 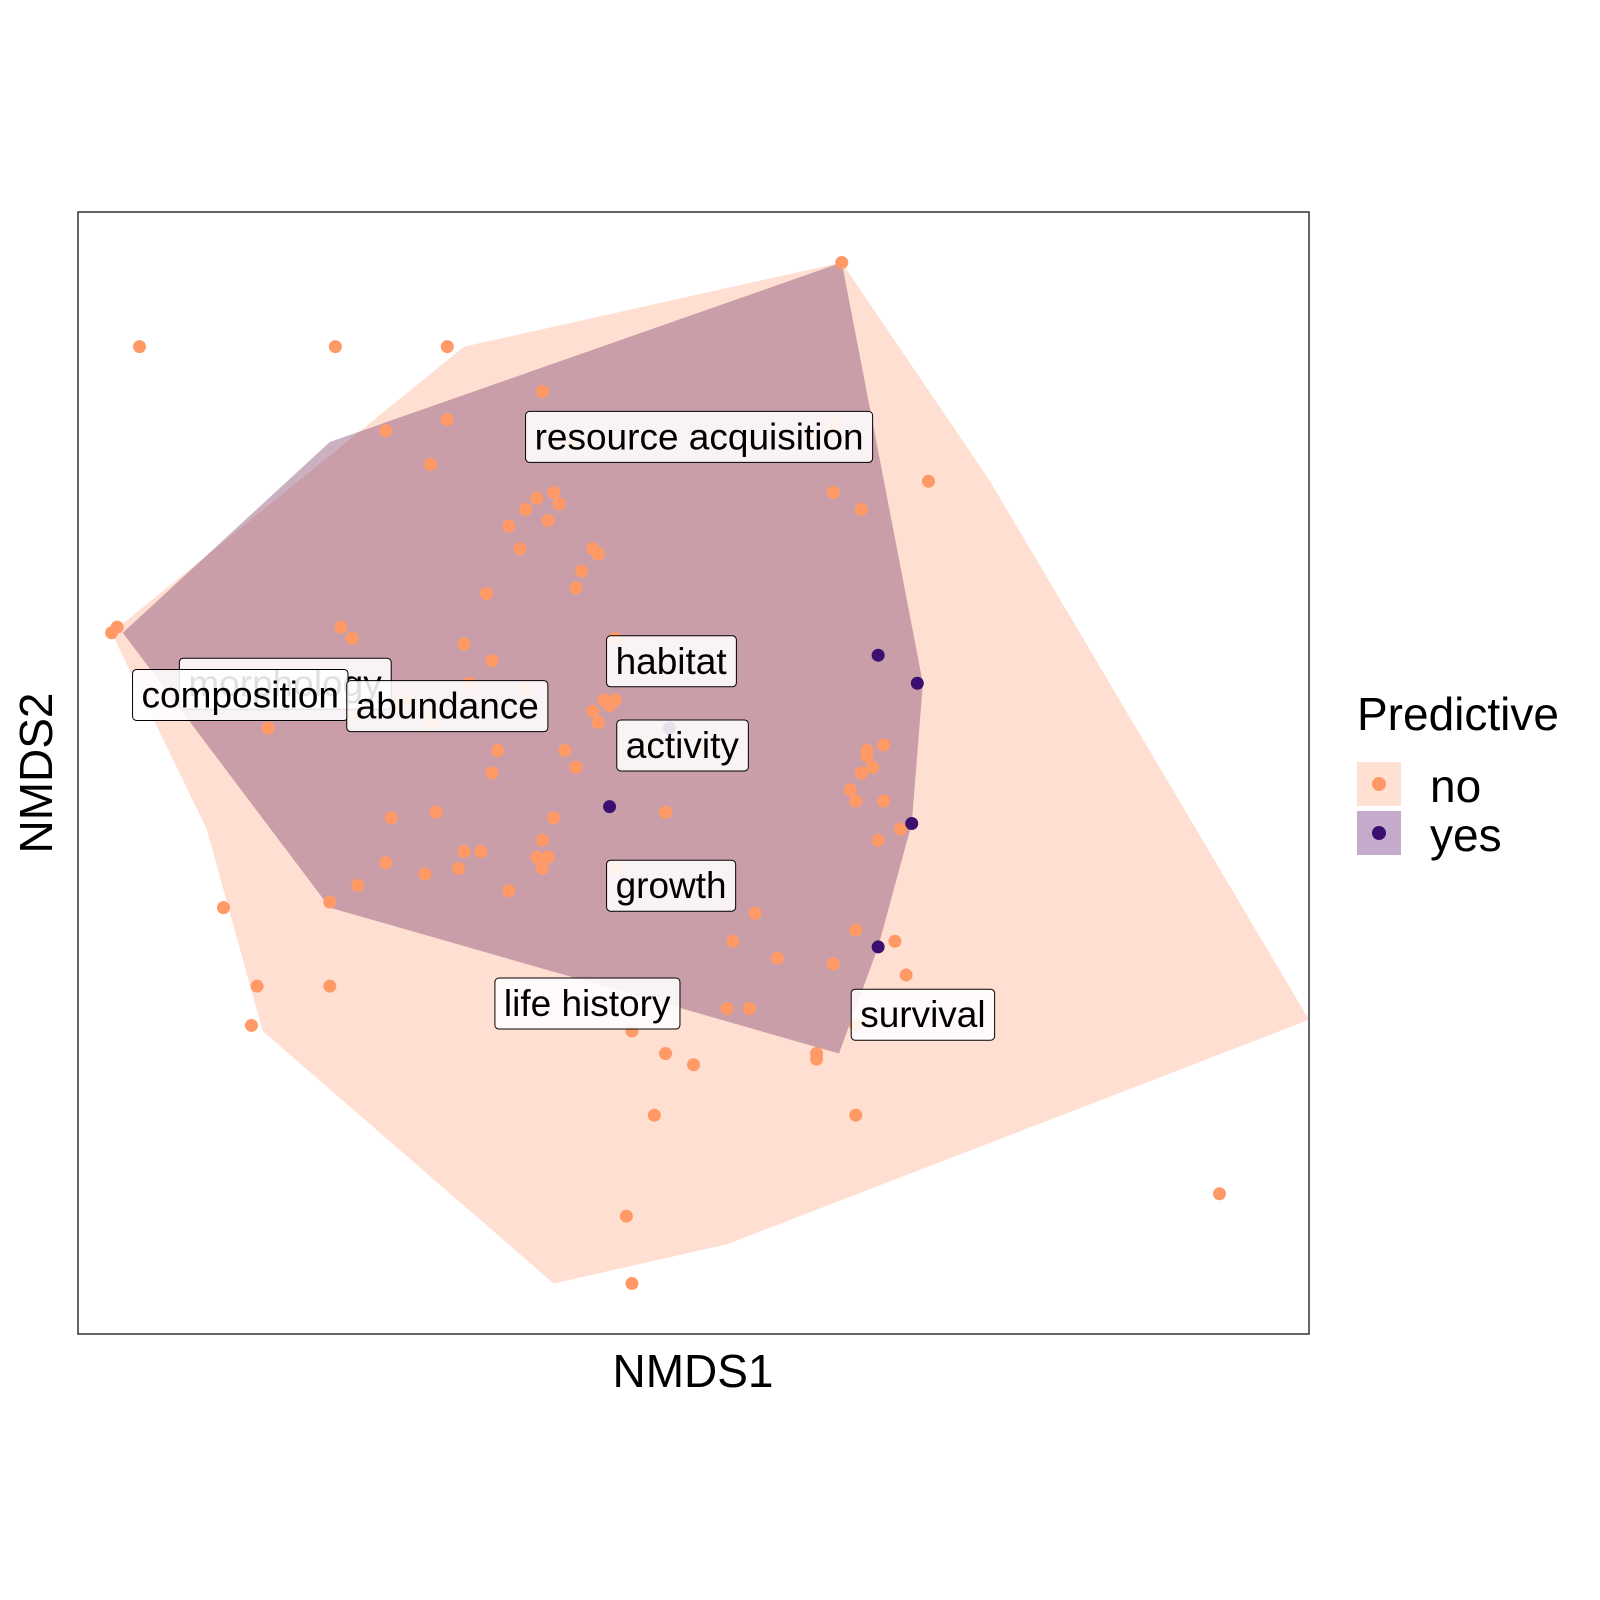 I want to click on annotation-label: activity, so click(x=682, y=745).